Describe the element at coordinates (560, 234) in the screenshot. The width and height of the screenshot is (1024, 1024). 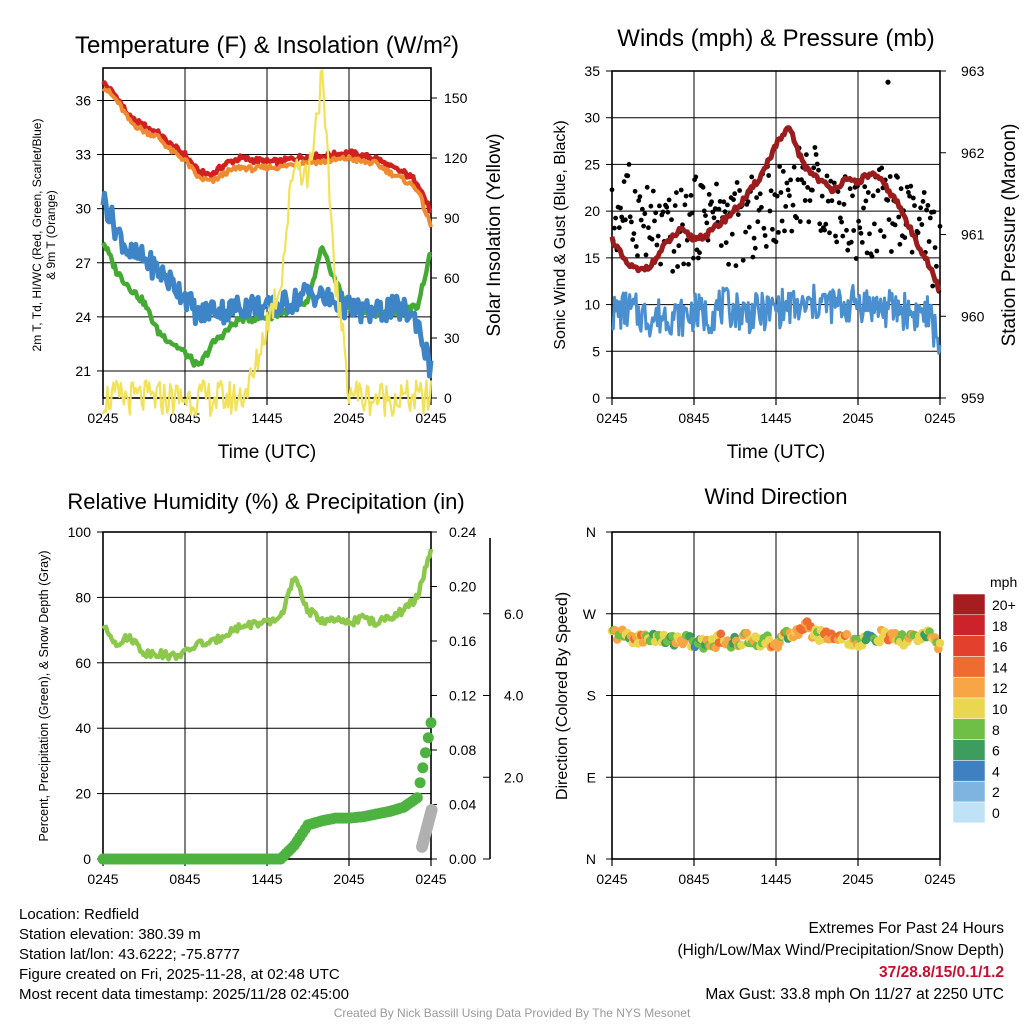
I see `wind-ylabel: Sonic Wind & Gust (Blue, Black)` at that location.